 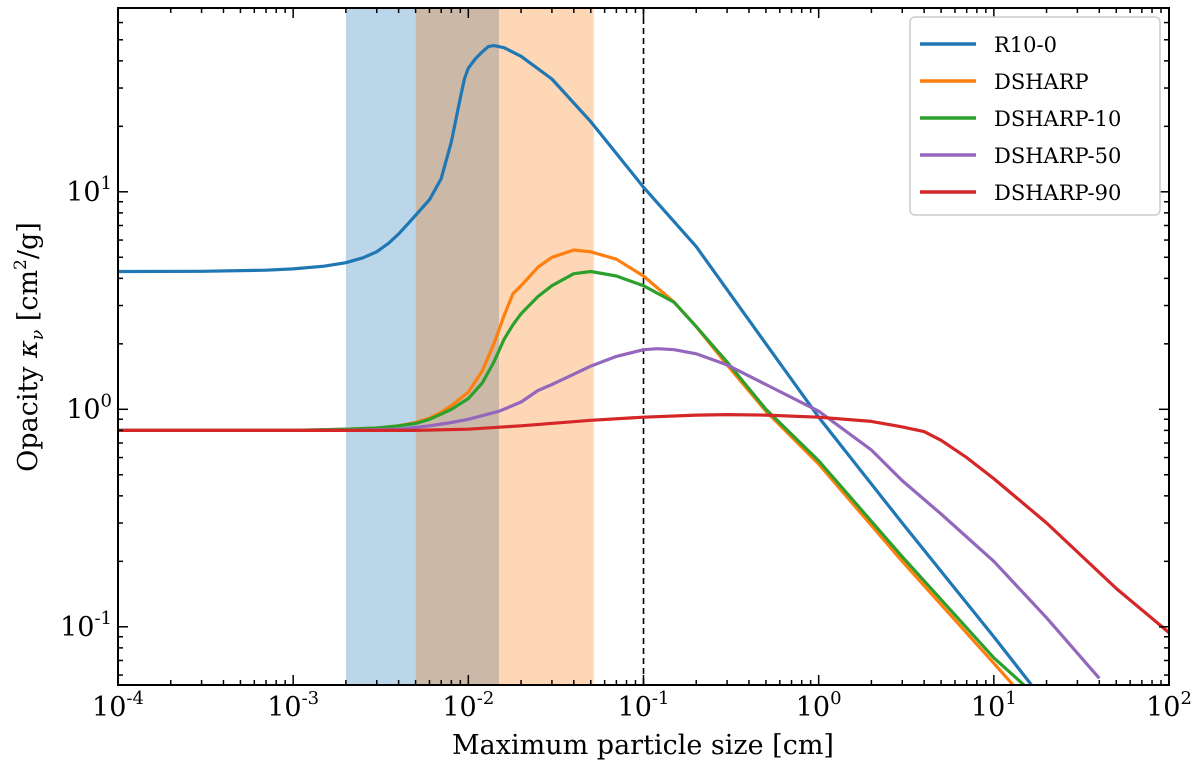 What do you see at coordinates (1057, 193) in the screenshot?
I see `legend-label-dsharp-90: DSHARP-90` at bounding box center [1057, 193].